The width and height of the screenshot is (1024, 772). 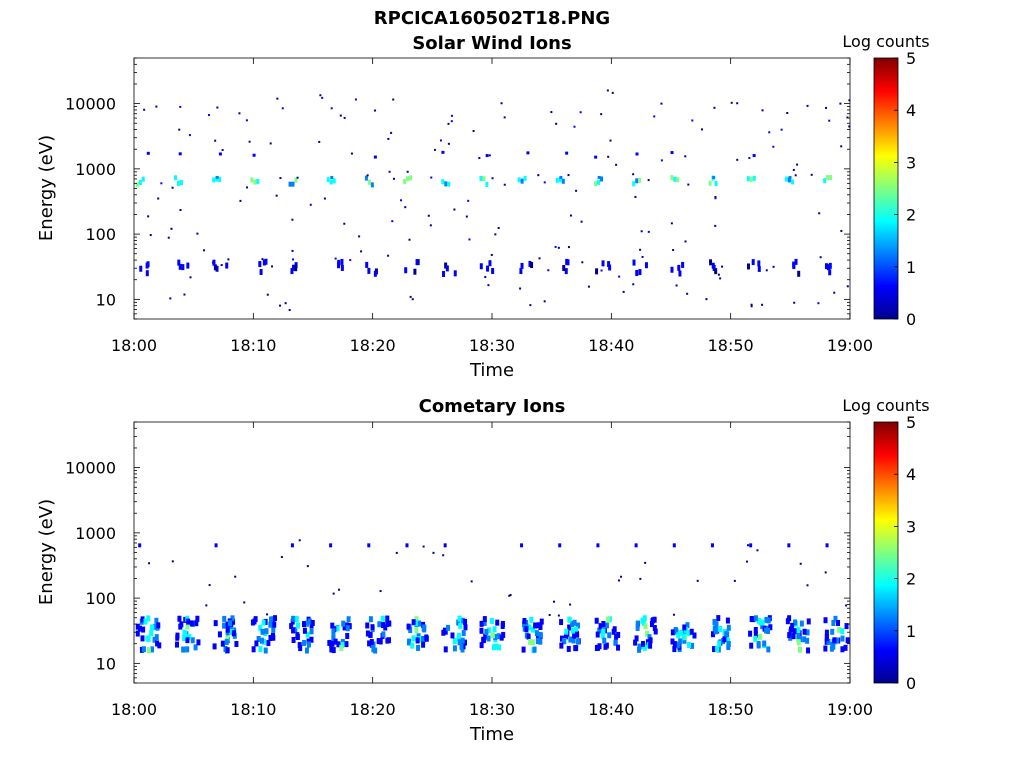 I want to click on colorbar-tick-label: 0, so click(x=911, y=319).